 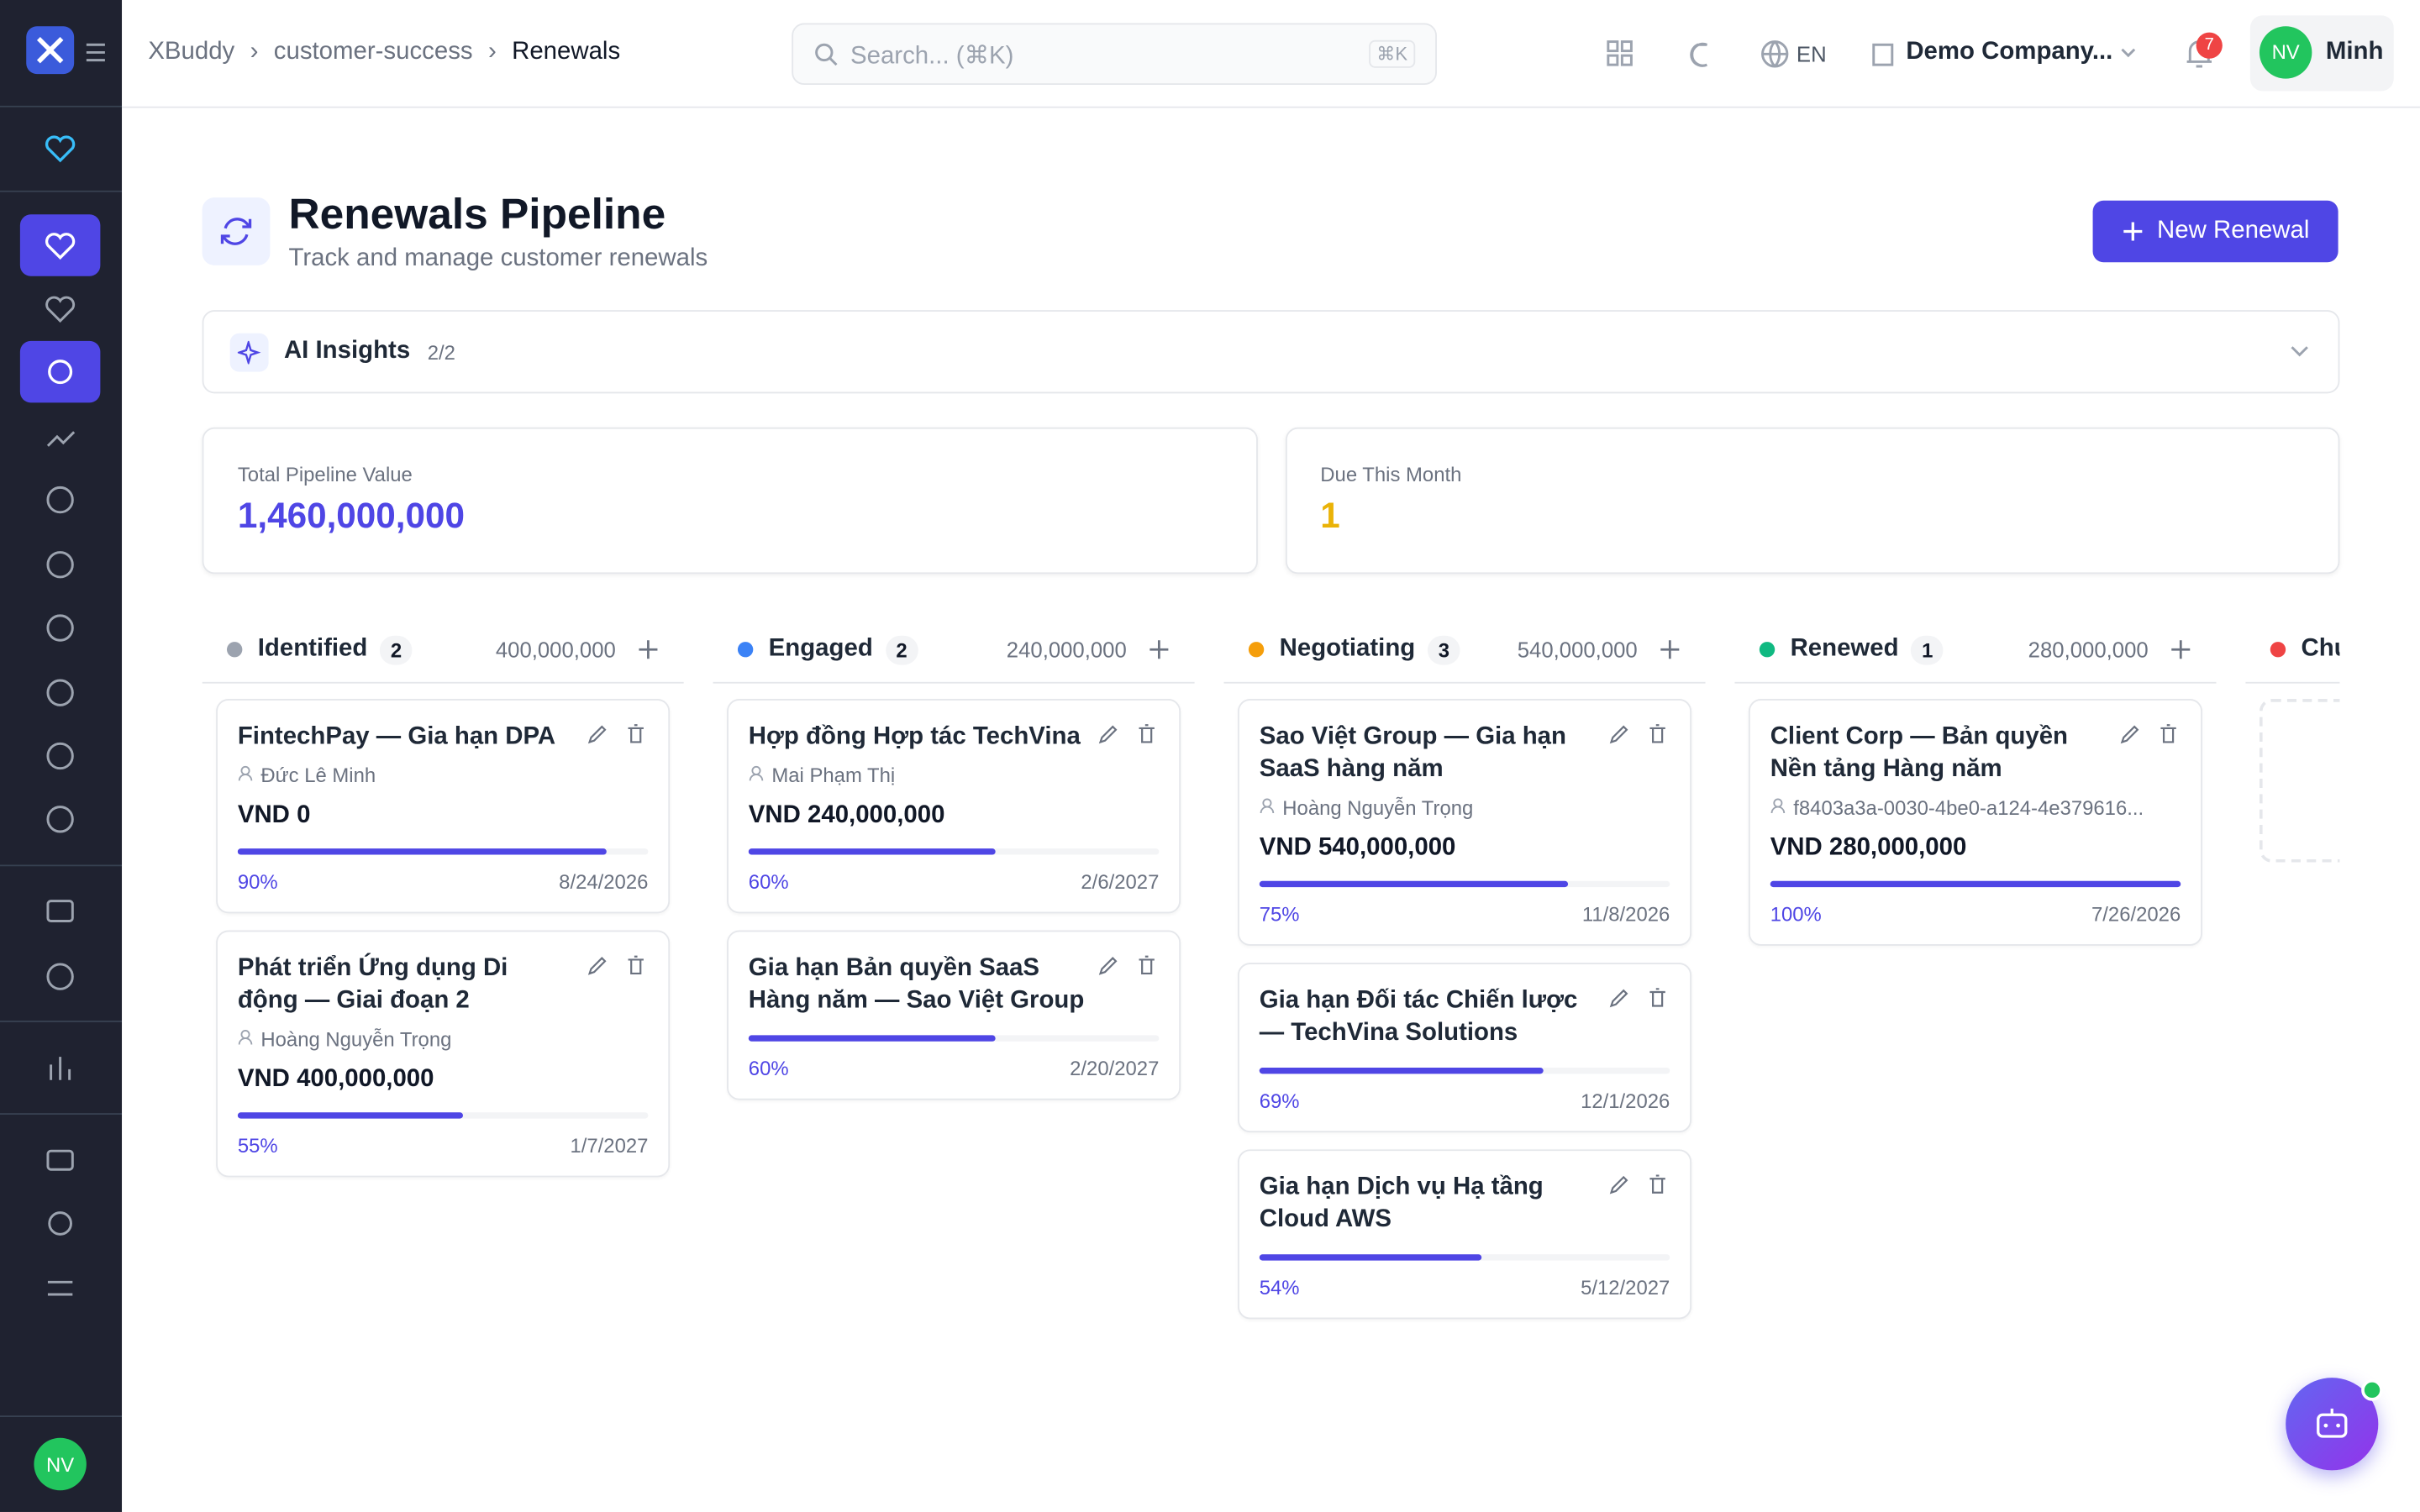 What do you see at coordinates (318, 775) in the screenshot?
I see `card-owner: Đức Lê Minh` at bounding box center [318, 775].